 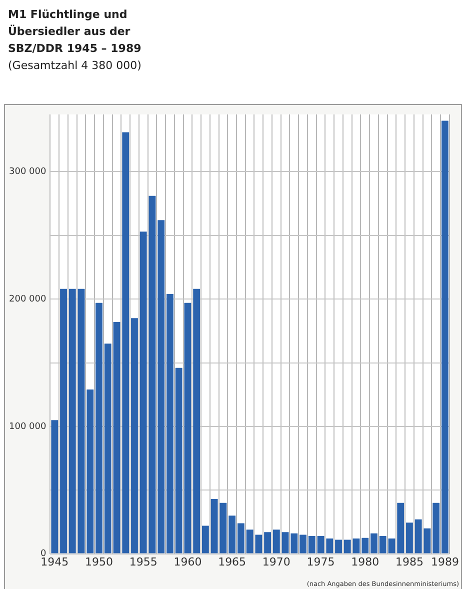 What do you see at coordinates (409, 561) in the screenshot?
I see `x-tick-label: 1985` at bounding box center [409, 561].